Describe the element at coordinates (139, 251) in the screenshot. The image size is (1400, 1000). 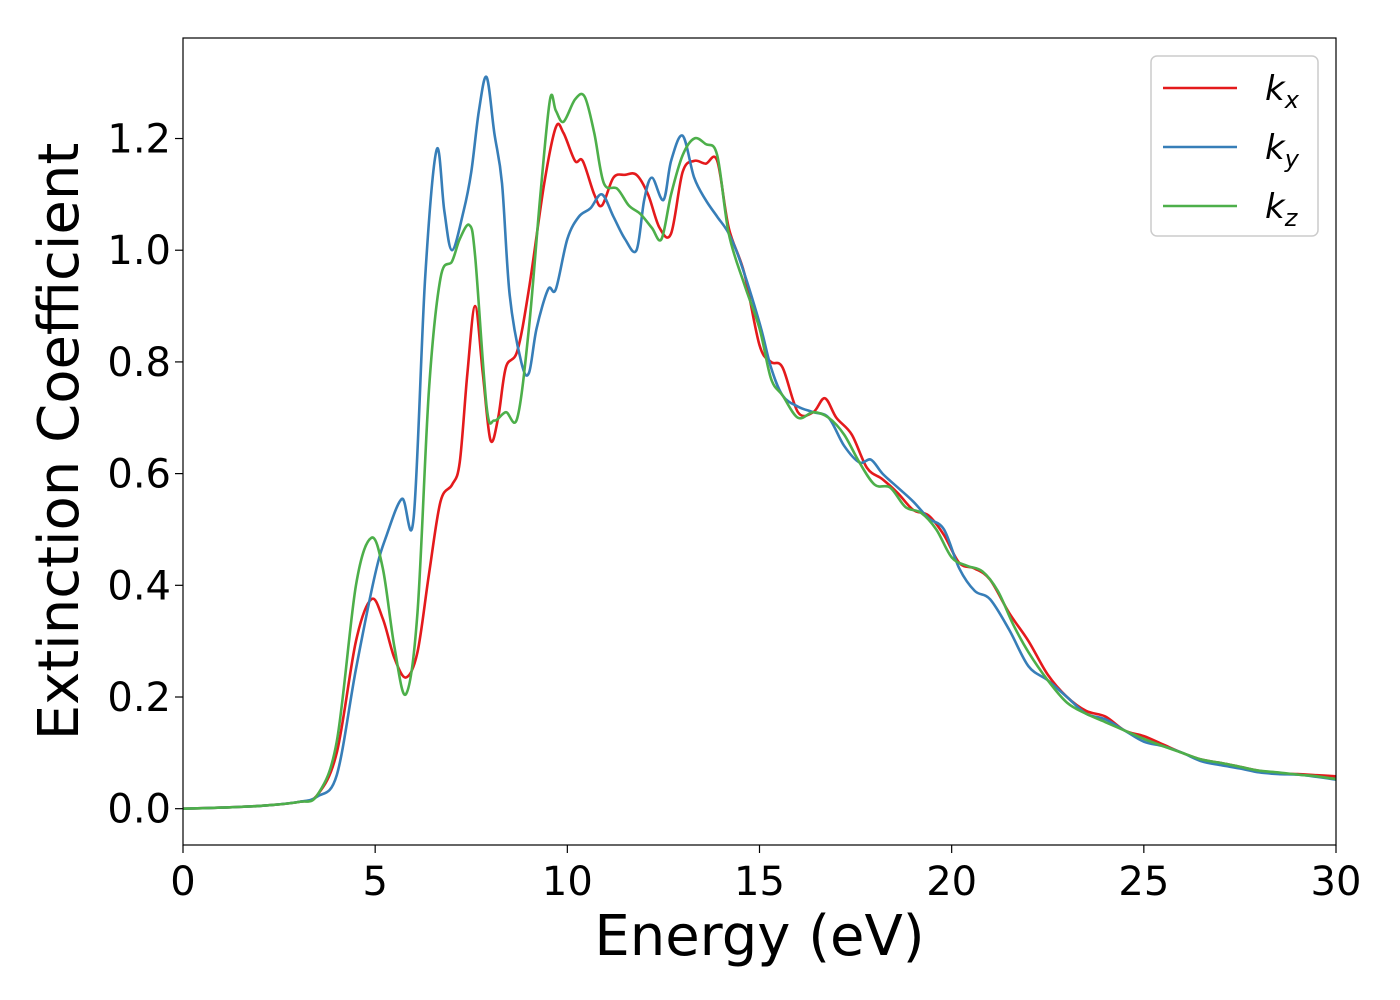
I see `y-tick-label: 1.0` at that location.